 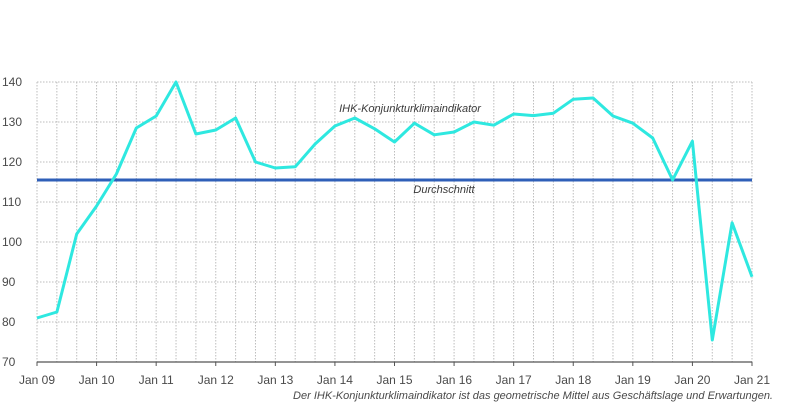 What do you see at coordinates (752, 380) in the screenshot?
I see `x-tick-label: Jan 21` at bounding box center [752, 380].